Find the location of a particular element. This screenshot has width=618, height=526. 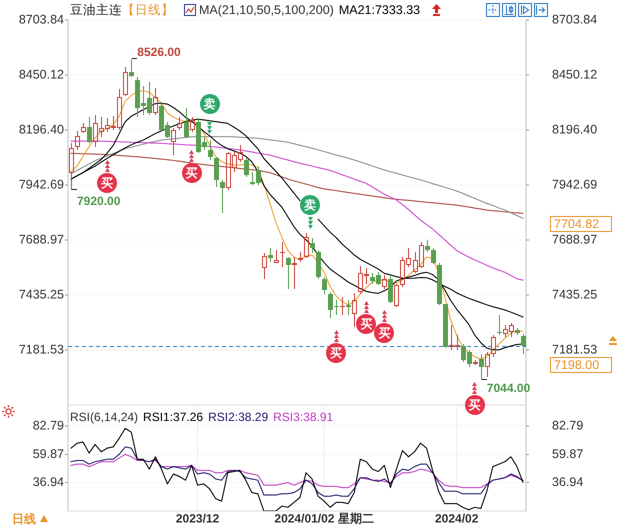

ref-line-label: 7198.00 is located at coordinates (581, 364).